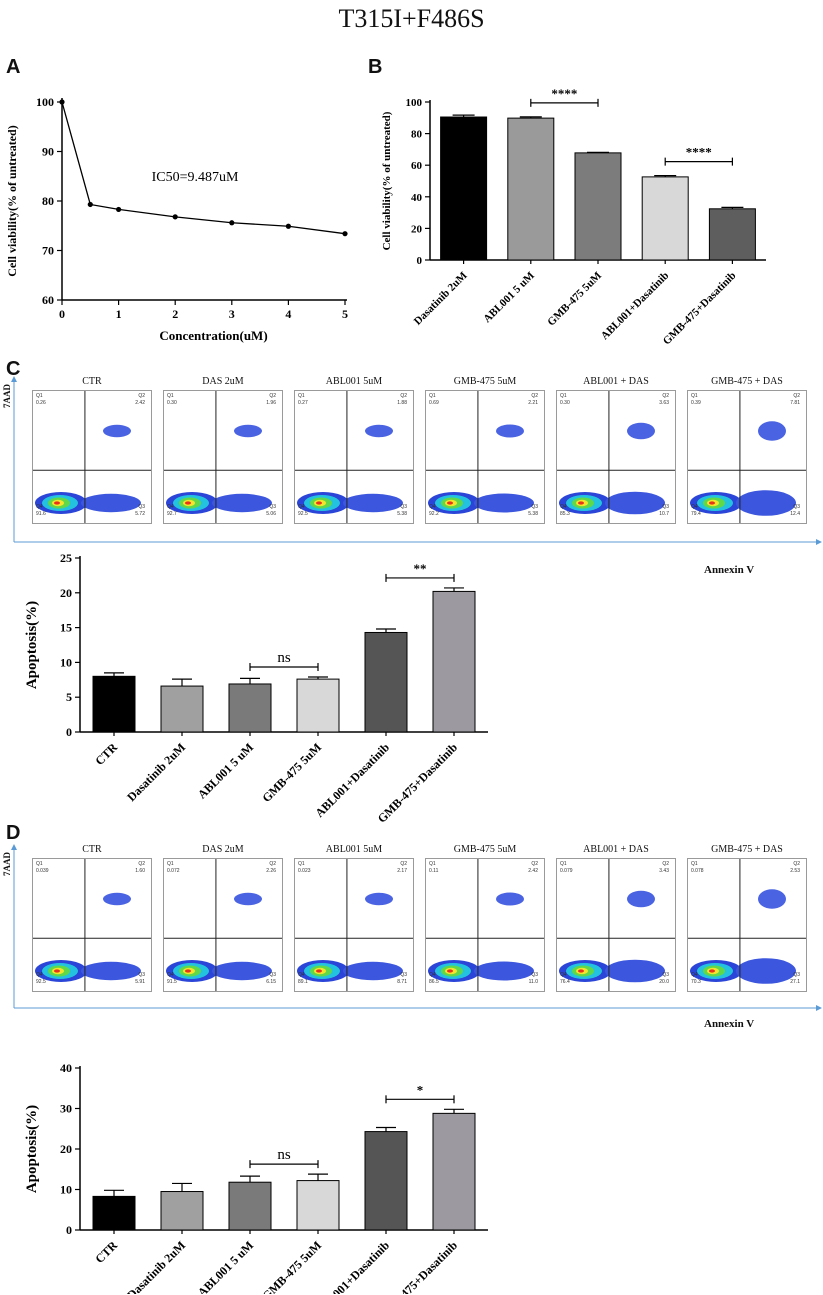 This screenshot has height=1295, width=823. I want to click on chart-a-y-tick-label: 80, so click(48, 201).